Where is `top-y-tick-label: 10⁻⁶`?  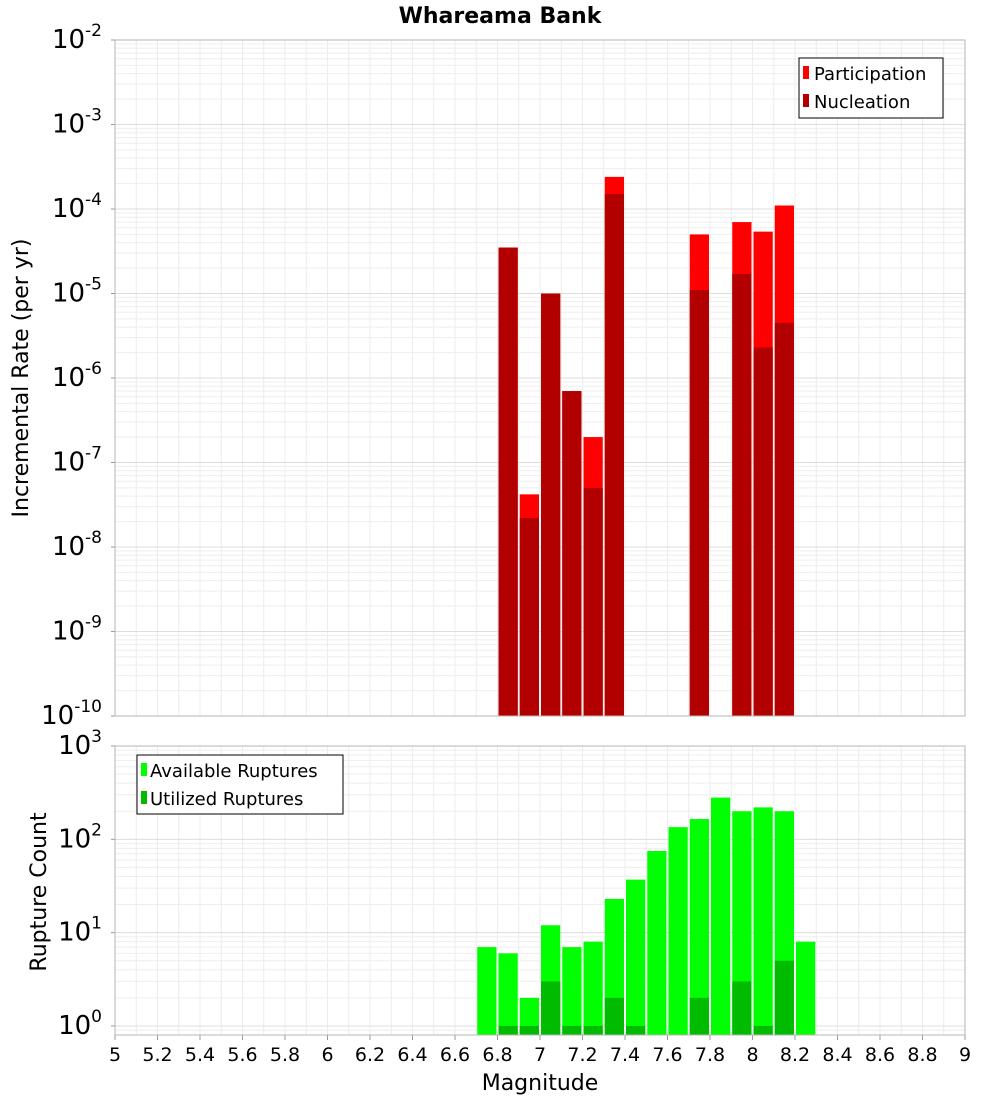
top-y-tick-label: 10⁻⁶ is located at coordinates (77, 376).